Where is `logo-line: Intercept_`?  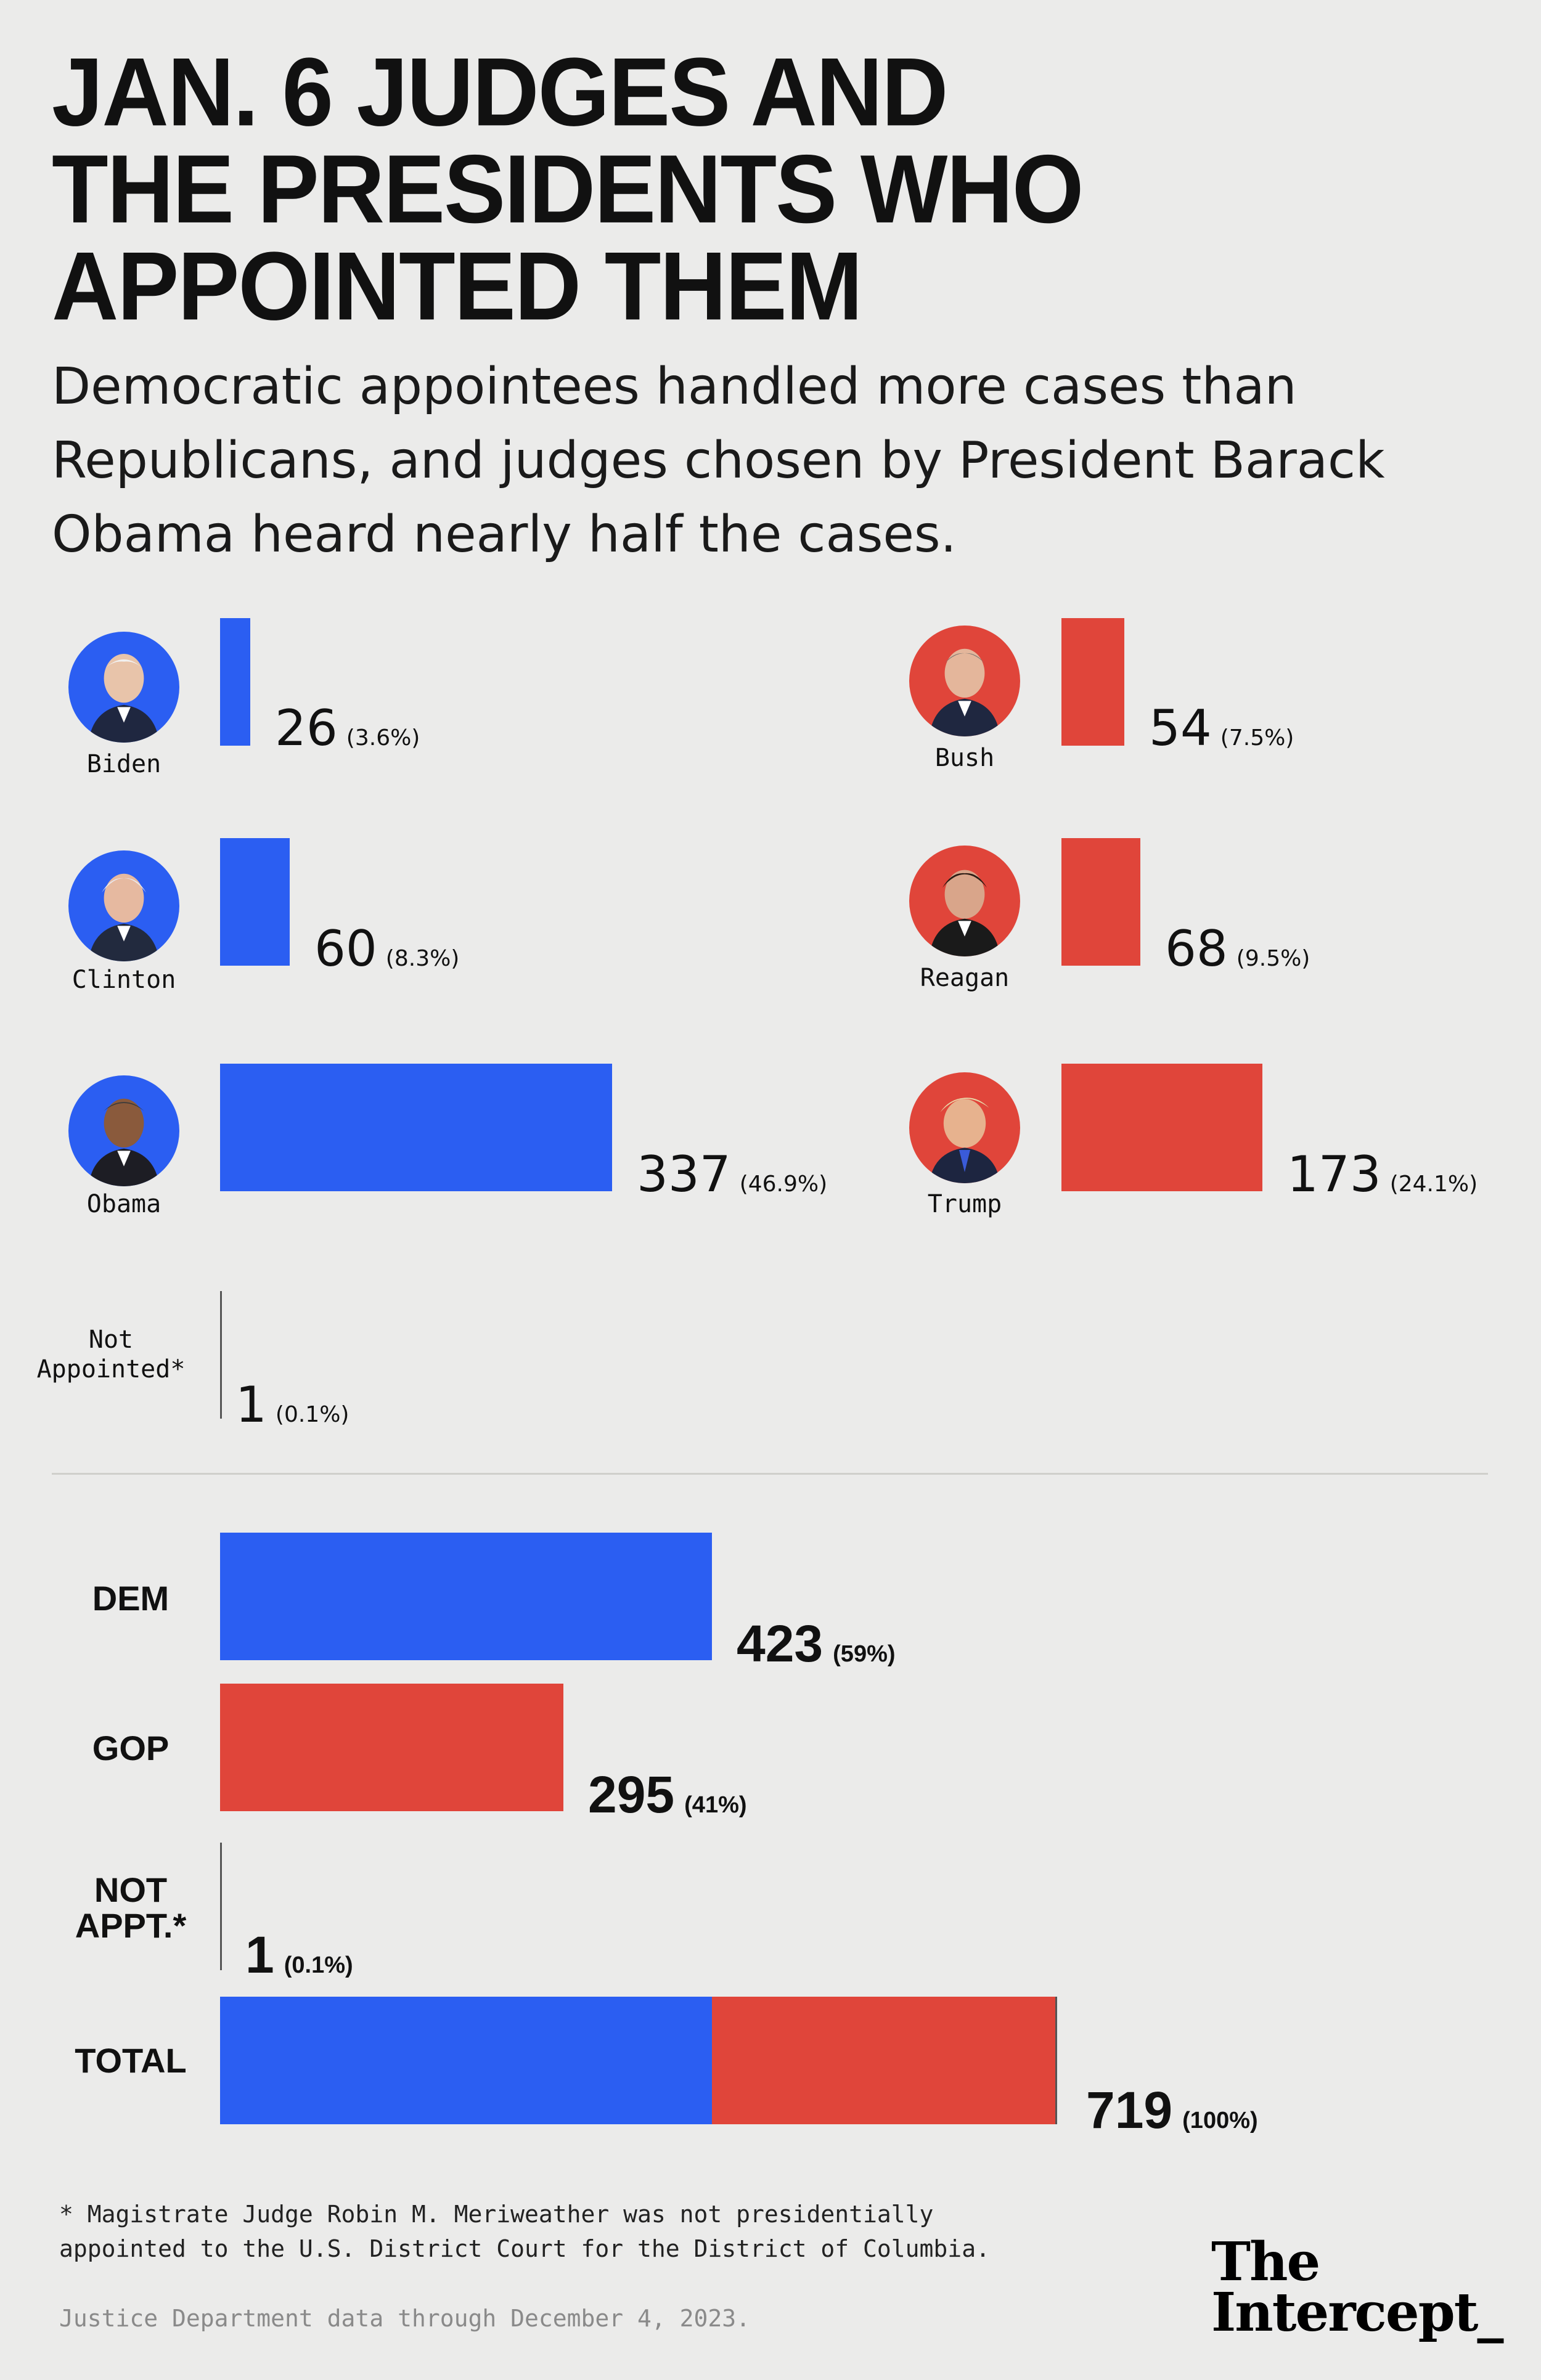 logo-line: Intercept_ is located at coordinates (1357, 2312).